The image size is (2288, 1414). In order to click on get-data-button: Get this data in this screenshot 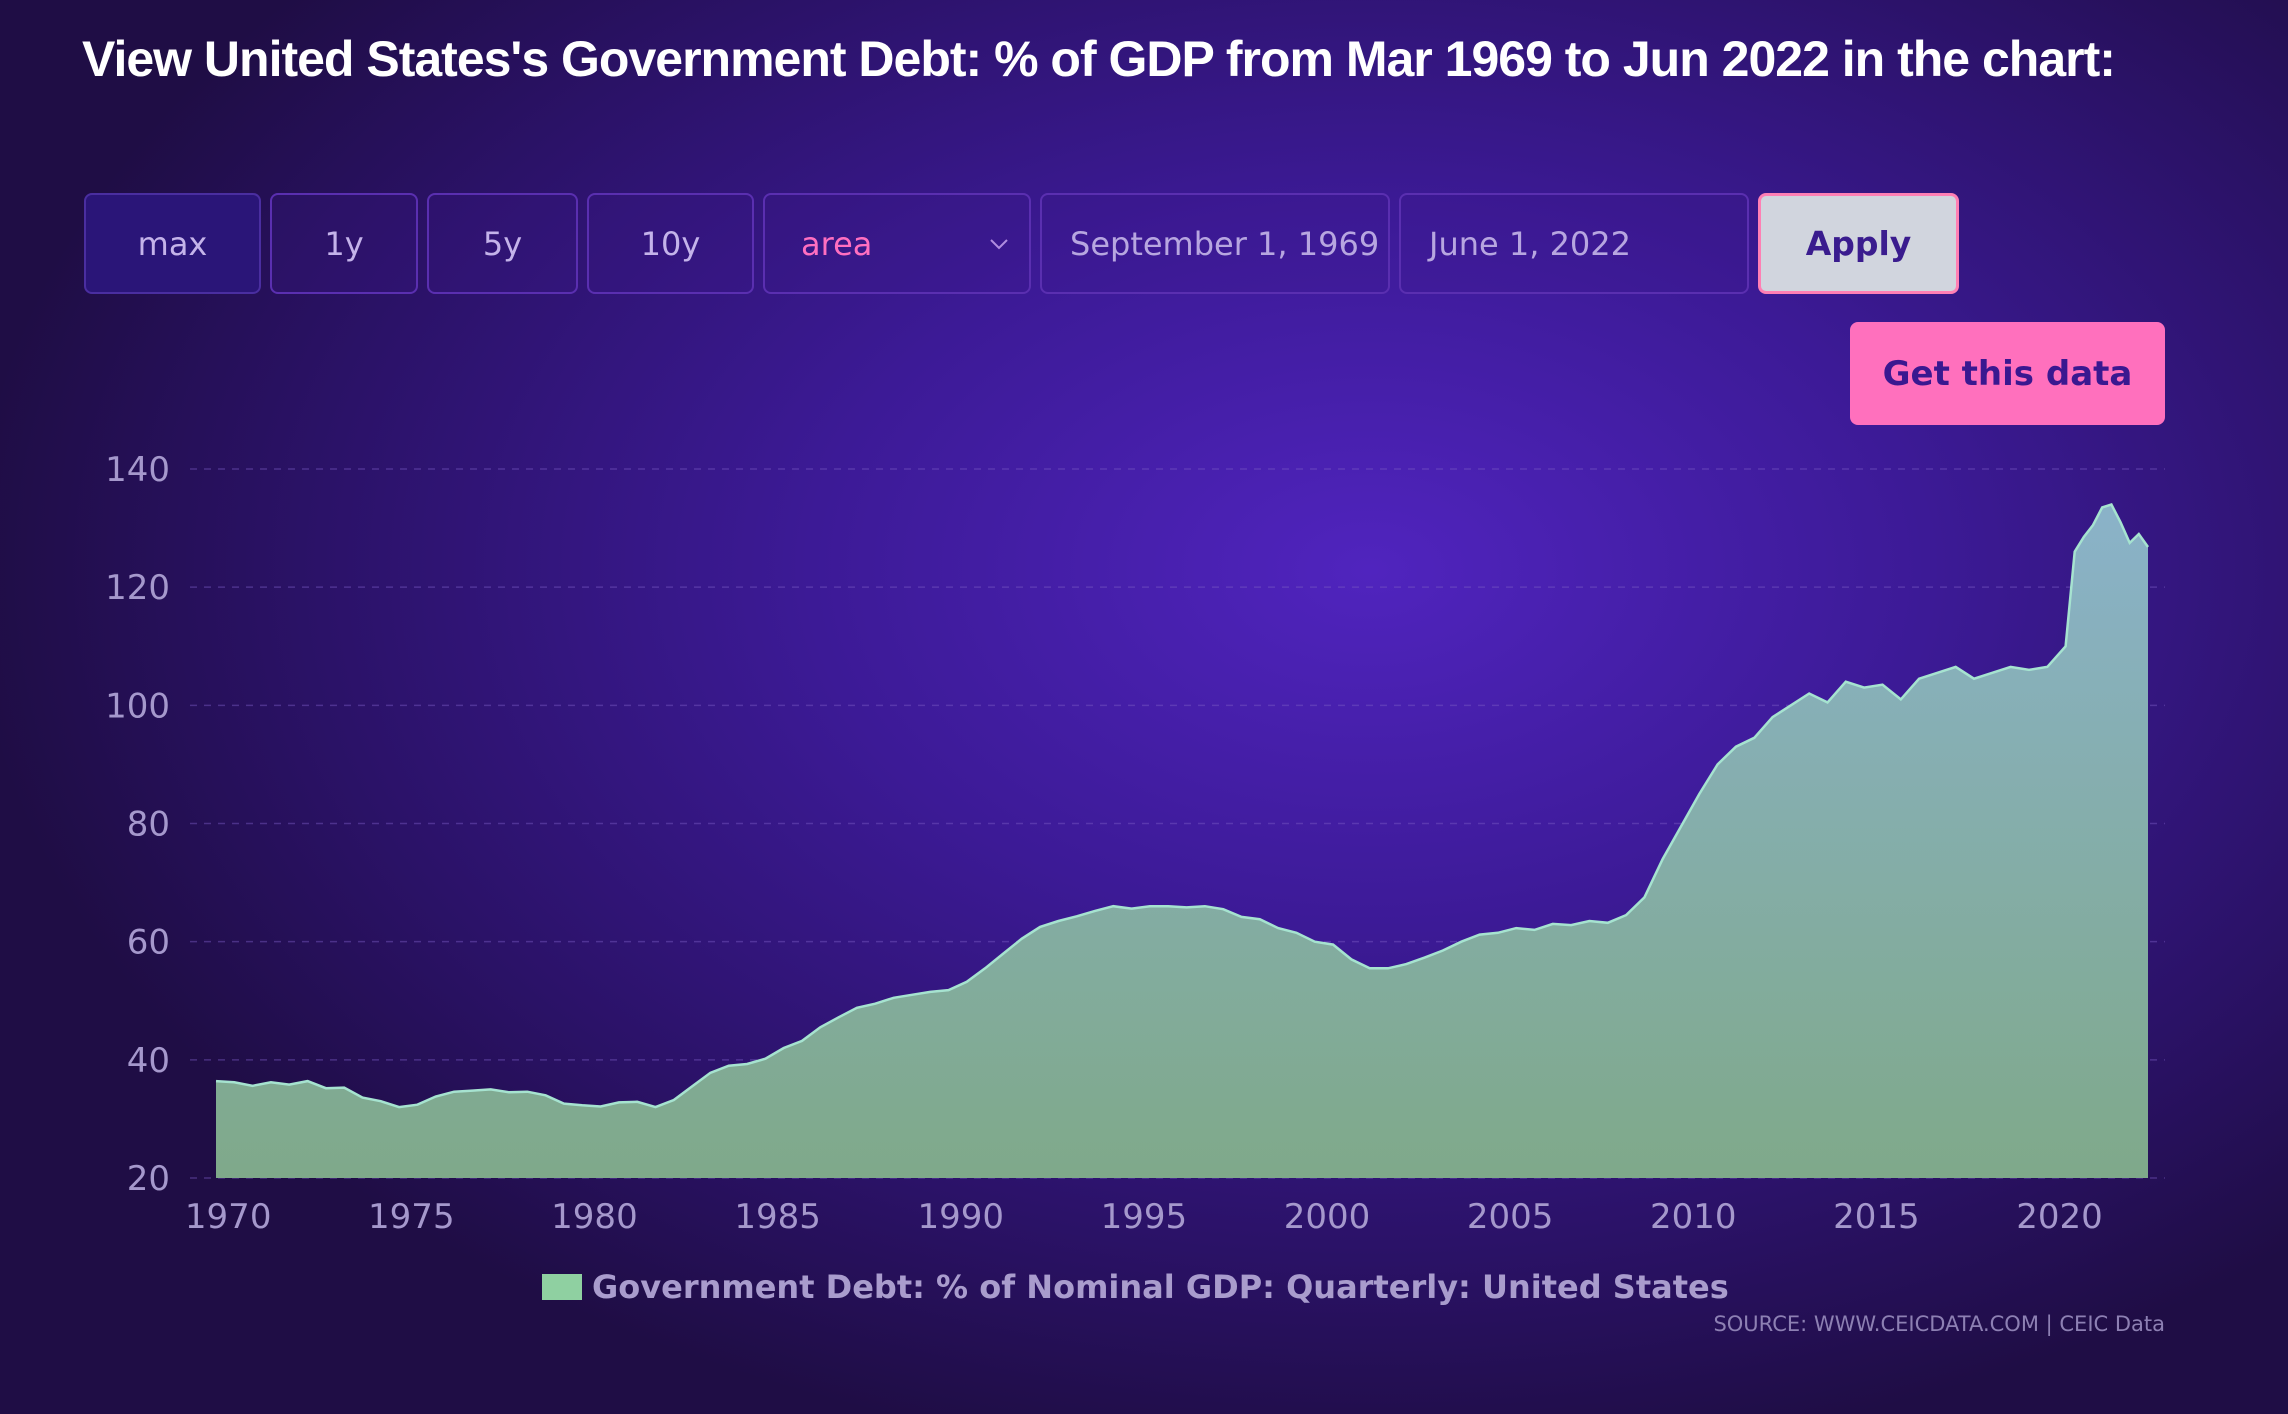, I will do `click(2007, 373)`.